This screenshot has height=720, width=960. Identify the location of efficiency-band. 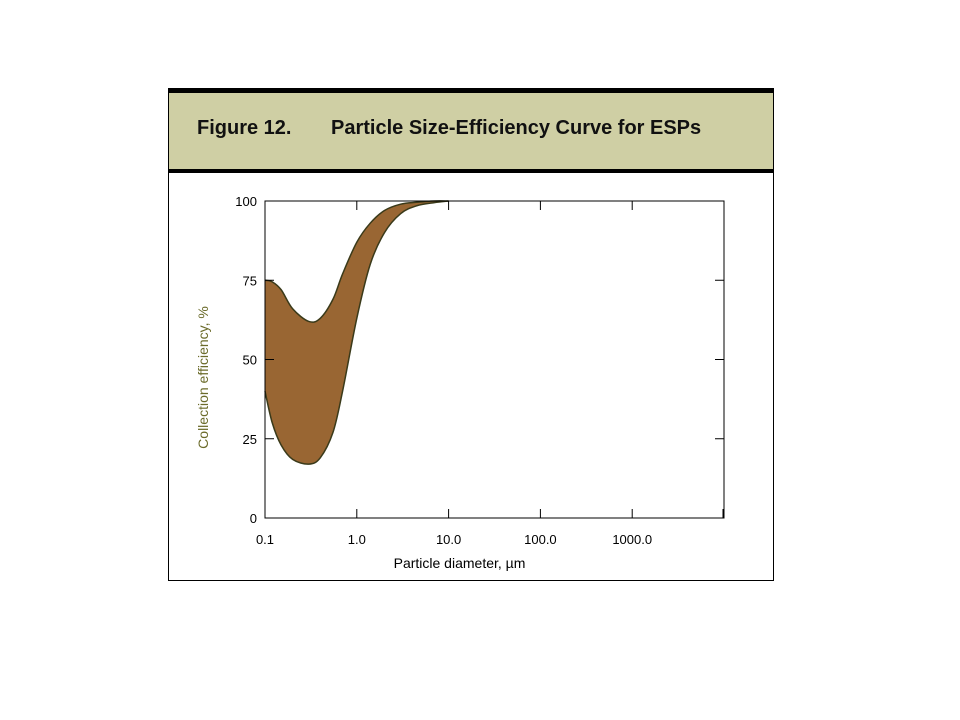
(357, 332).